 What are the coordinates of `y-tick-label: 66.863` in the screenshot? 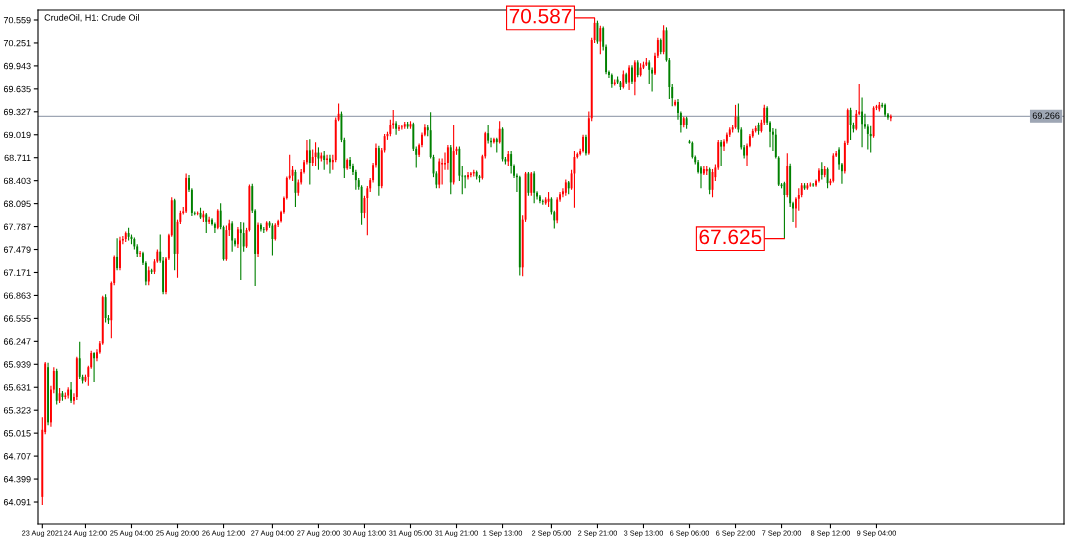 It's located at (17, 295).